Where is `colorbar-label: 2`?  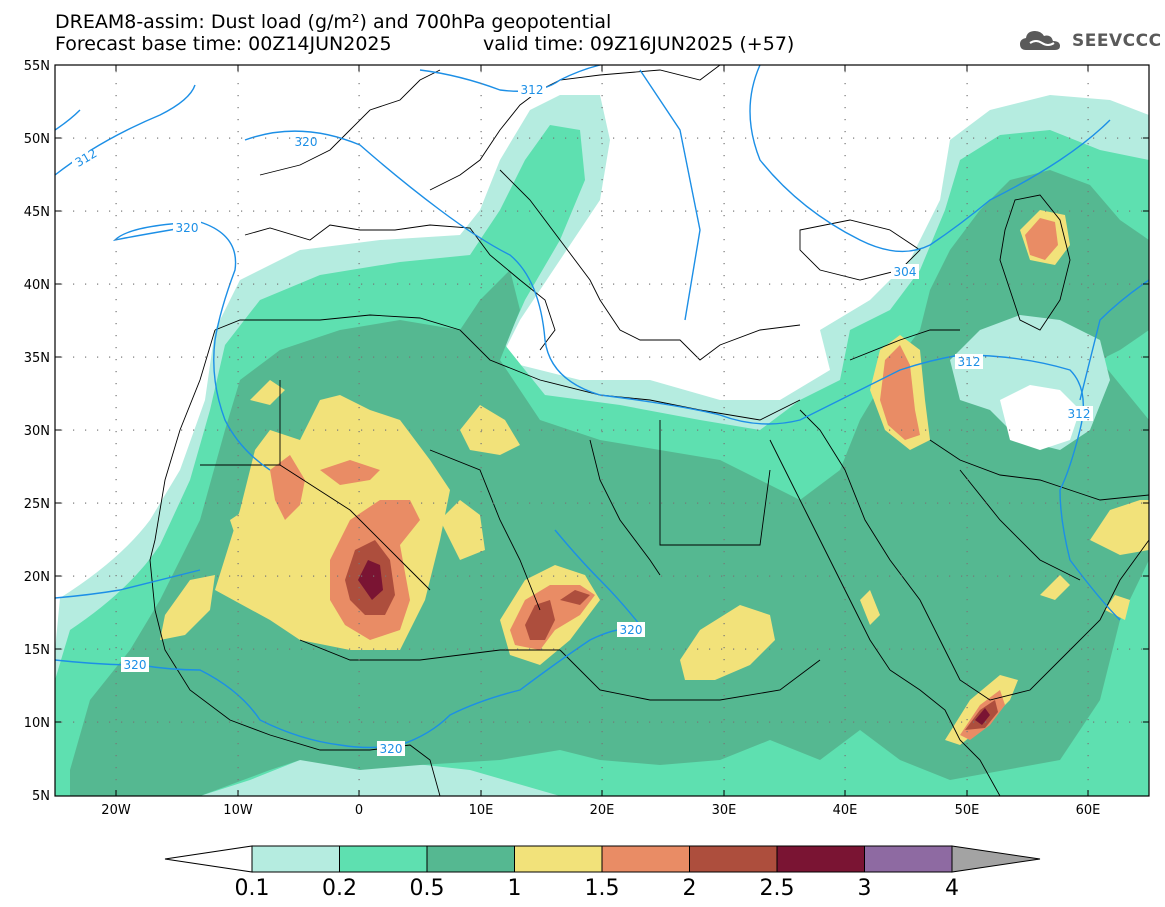
colorbar-label: 2 is located at coordinates (690, 888).